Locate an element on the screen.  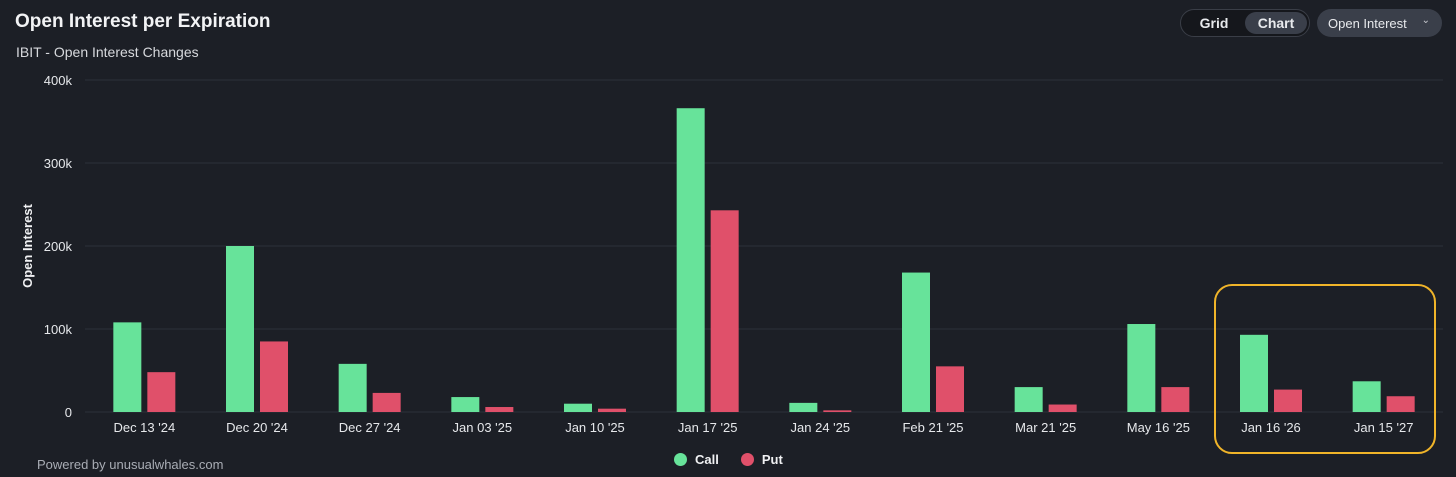
x-tick-label: Mar 21 '25 is located at coordinates (1045, 427).